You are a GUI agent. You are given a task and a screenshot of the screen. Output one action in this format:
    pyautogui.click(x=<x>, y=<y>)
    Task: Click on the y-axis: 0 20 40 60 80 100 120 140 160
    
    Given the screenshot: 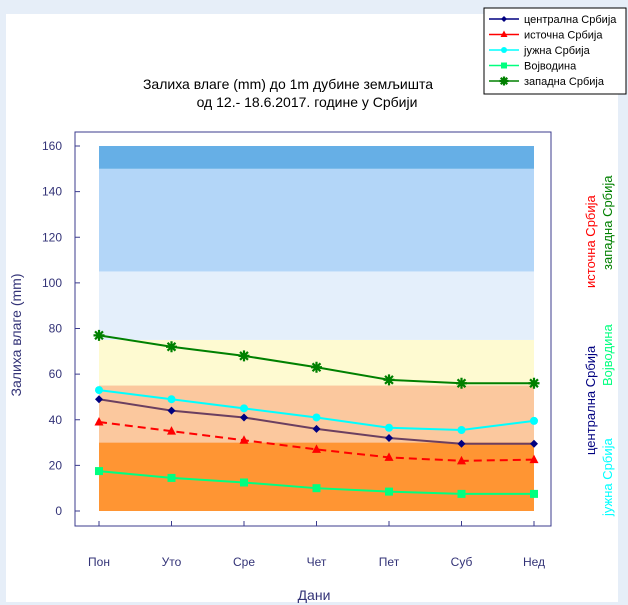 What is the action you would take?
    pyautogui.click(x=61, y=328)
    